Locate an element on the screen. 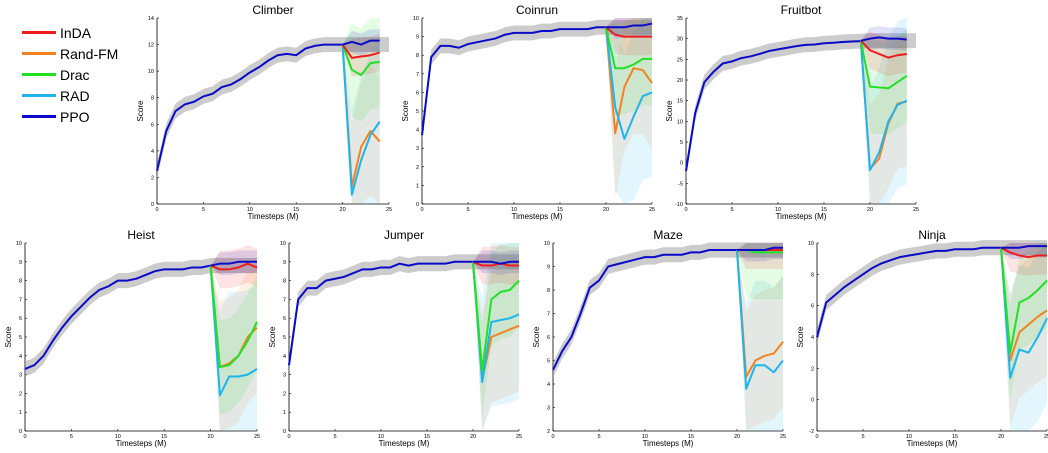  legend-item-inda: InDA is located at coordinates (82, 32).